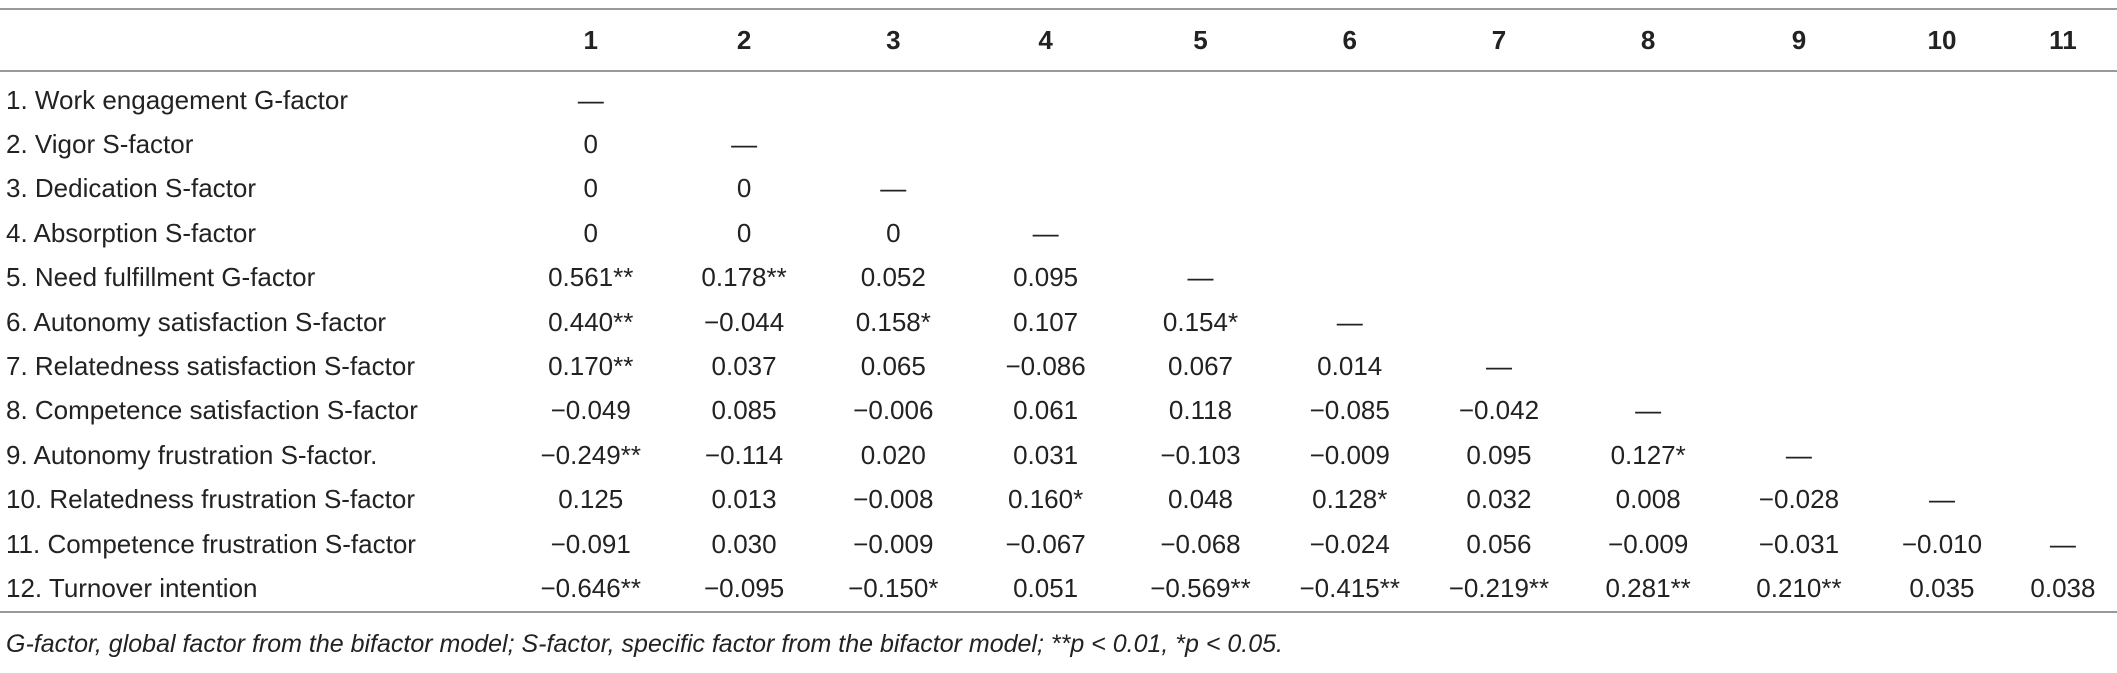 The image size is (2117, 673). What do you see at coordinates (1499, 454) in the screenshot?
I see `table-cell: 0.095` at bounding box center [1499, 454].